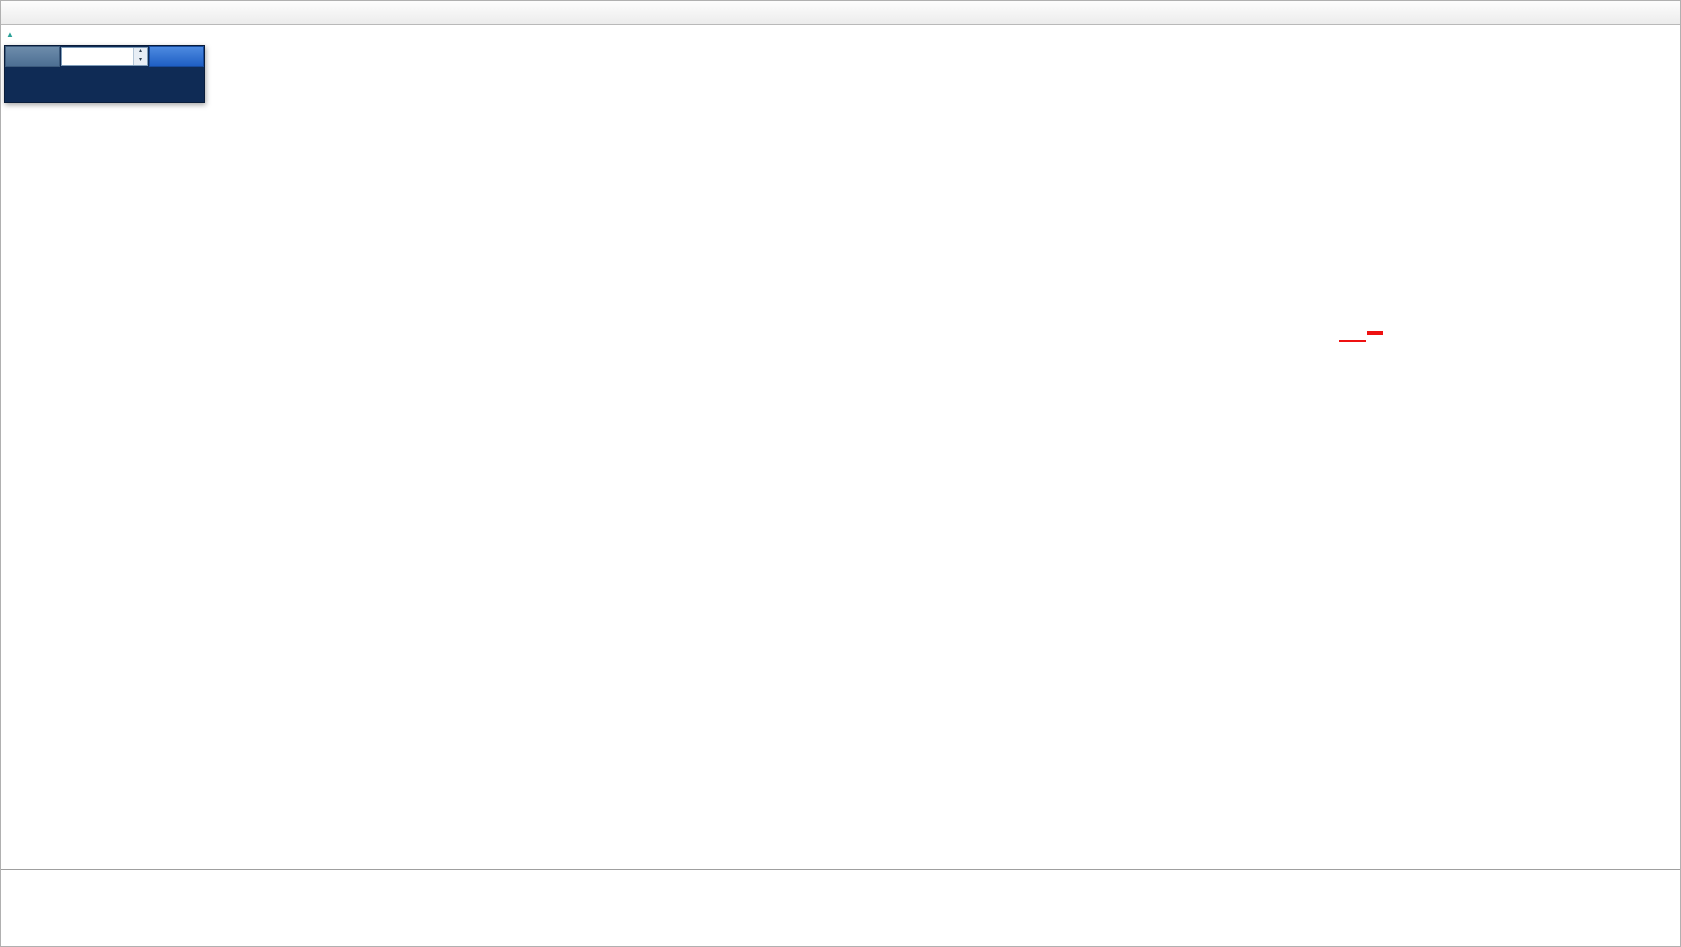 This screenshot has height=947, width=1681. I want to click on sell-price, so click(55, 84).